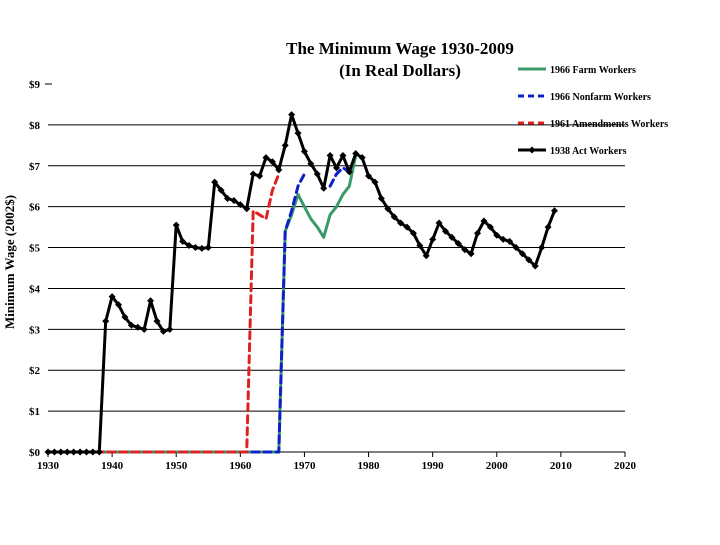 The image size is (720, 545). What do you see at coordinates (35, 85) in the screenshot?
I see `y-tick-label: $9` at bounding box center [35, 85].